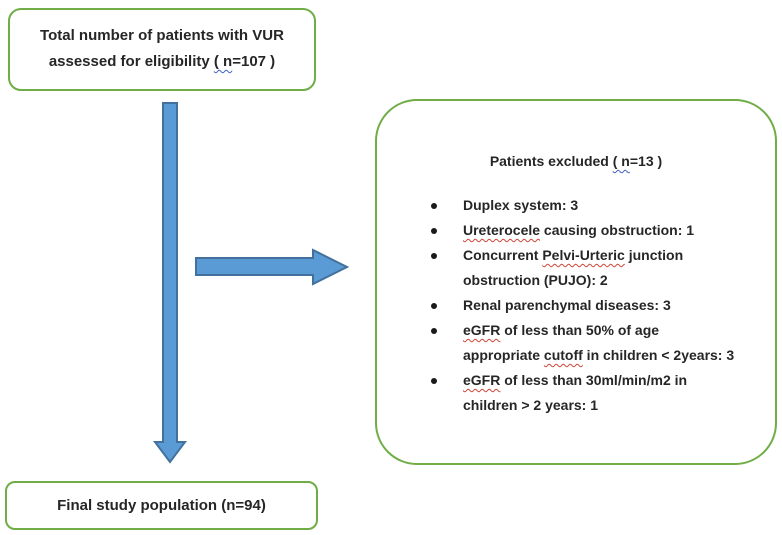 Image resolution: width=782 pixels, height=535 pixels. Describe the element at coordinates (531, 405) in the screenshot. I see `text-segment: children > 2 years: 1` at that location.